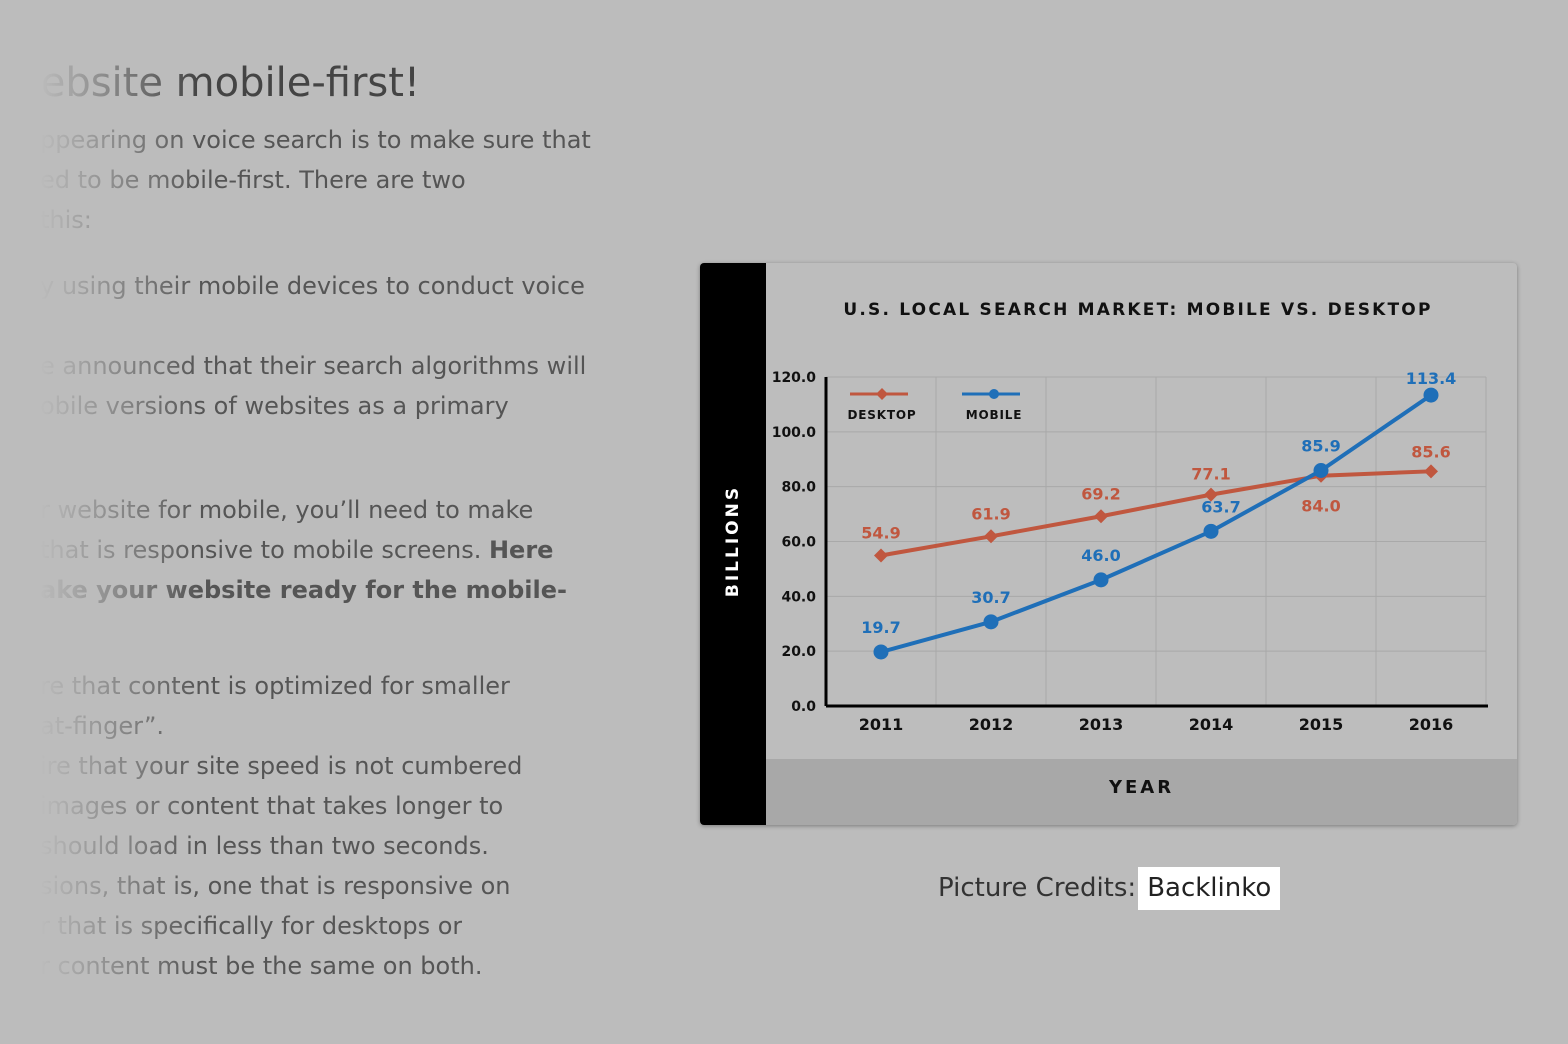 The width and height of the screenshot is (1568, 1044). I want to click on x-axis-label: YEAR, so click(1141, 787).